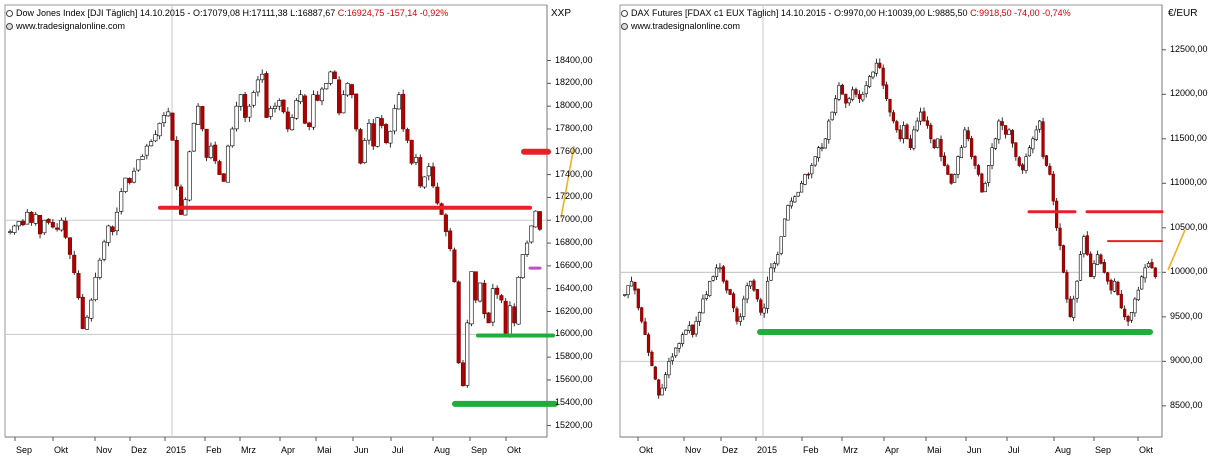 The height and width of the screenshot is (465, 1213). What do you see at coordinates (574, 219) in the screenshot?
I see `y-tick-label: 17000,00` at bounding box center [574, 219].